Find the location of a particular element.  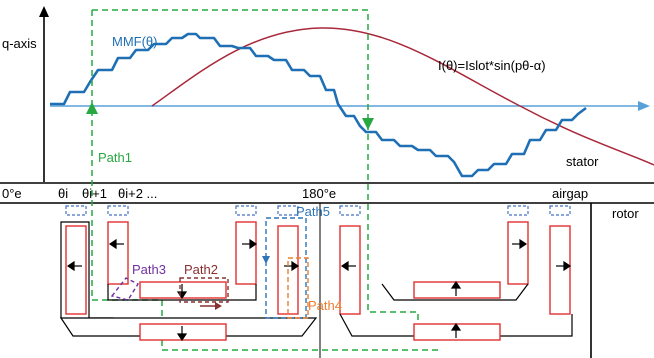

airgap-label: airgap is located at coordinates (570, 193).